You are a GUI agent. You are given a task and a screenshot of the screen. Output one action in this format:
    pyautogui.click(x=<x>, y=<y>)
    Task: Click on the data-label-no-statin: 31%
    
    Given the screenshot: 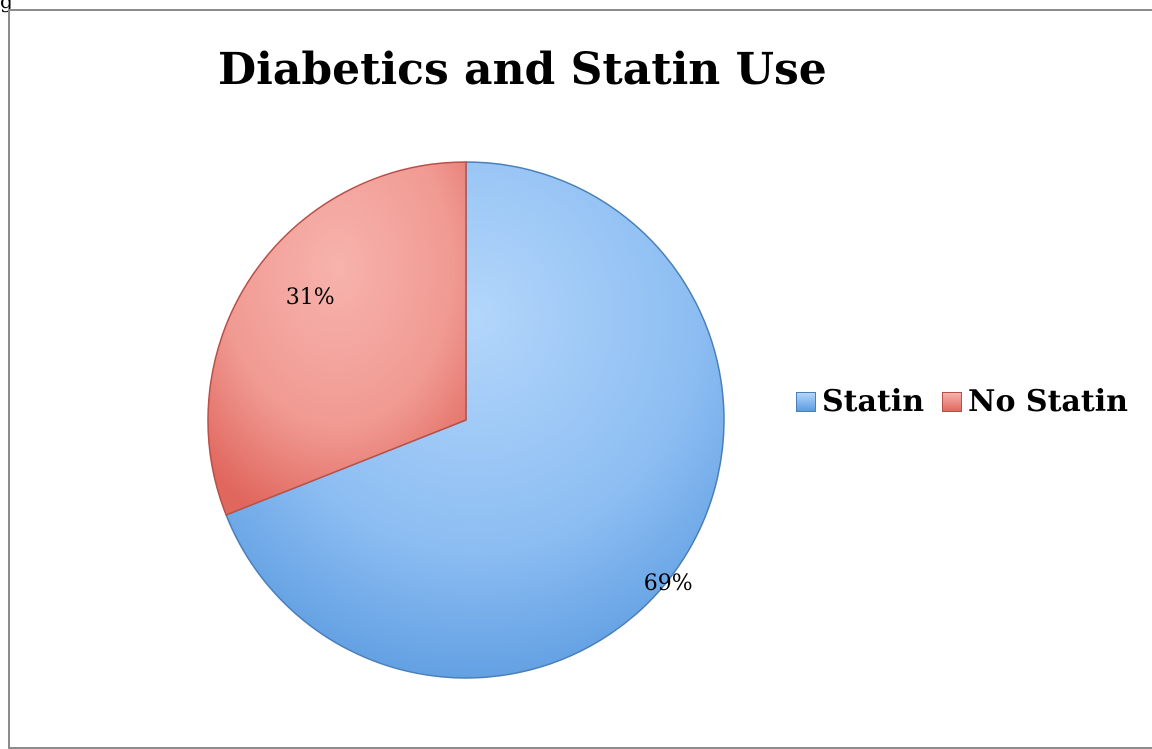 What is the action you would take?
    pyautogui.click(x=310, y=297)
    